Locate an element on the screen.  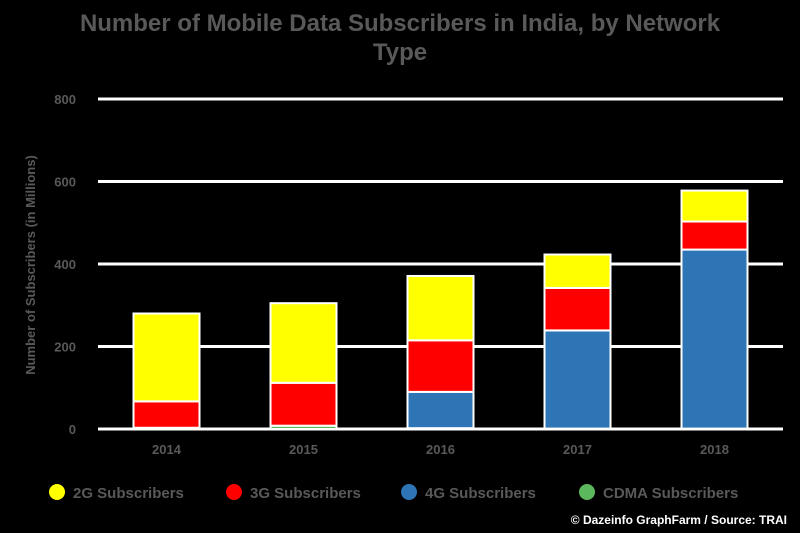
legend-label: CDMA Subscribers is located at coordinates (670, 493).